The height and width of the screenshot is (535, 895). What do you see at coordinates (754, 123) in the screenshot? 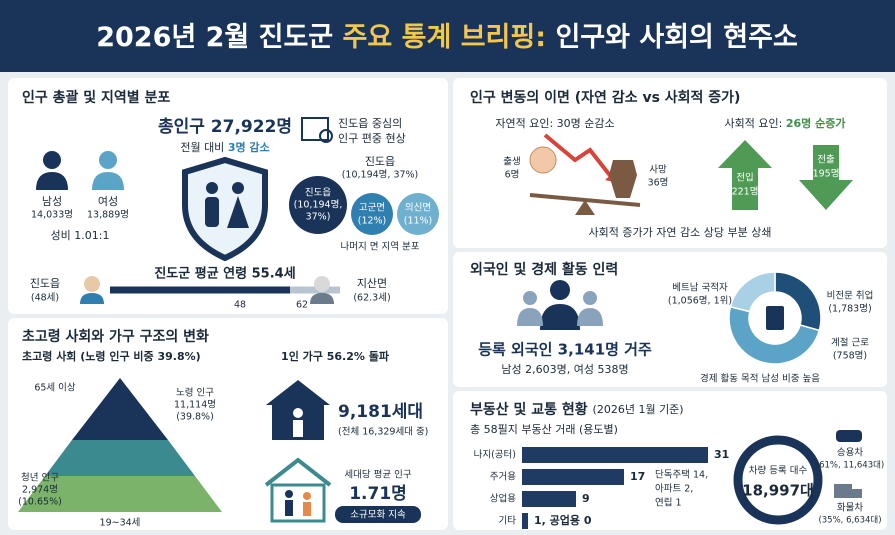
I see `social-label: 사회적 요인:` at bounding box center [754, 123].